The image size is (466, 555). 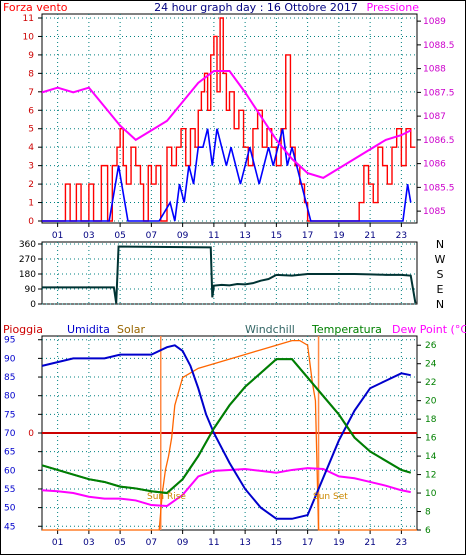 I want to click on temperature-x-tick-label: 23, so click(x=401, y=543).